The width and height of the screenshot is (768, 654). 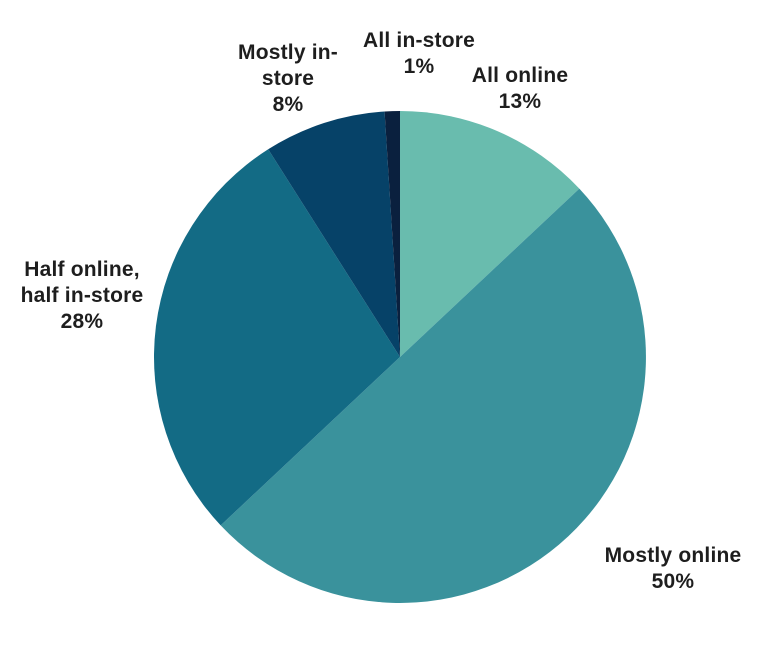 What do you see at coordinates (419, 40) in the screenshot?
I see `slice-label-text: All in-store` at bounding box center [419, 40].